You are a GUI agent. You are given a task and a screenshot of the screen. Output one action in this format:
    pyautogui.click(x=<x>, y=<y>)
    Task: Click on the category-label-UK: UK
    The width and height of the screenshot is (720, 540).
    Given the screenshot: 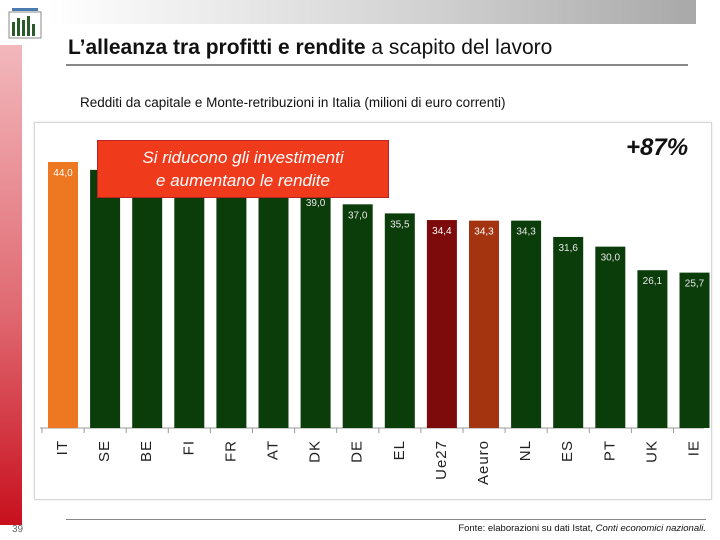 What is the action you would take?
    pyautogui.click(x=651, y=451)
    